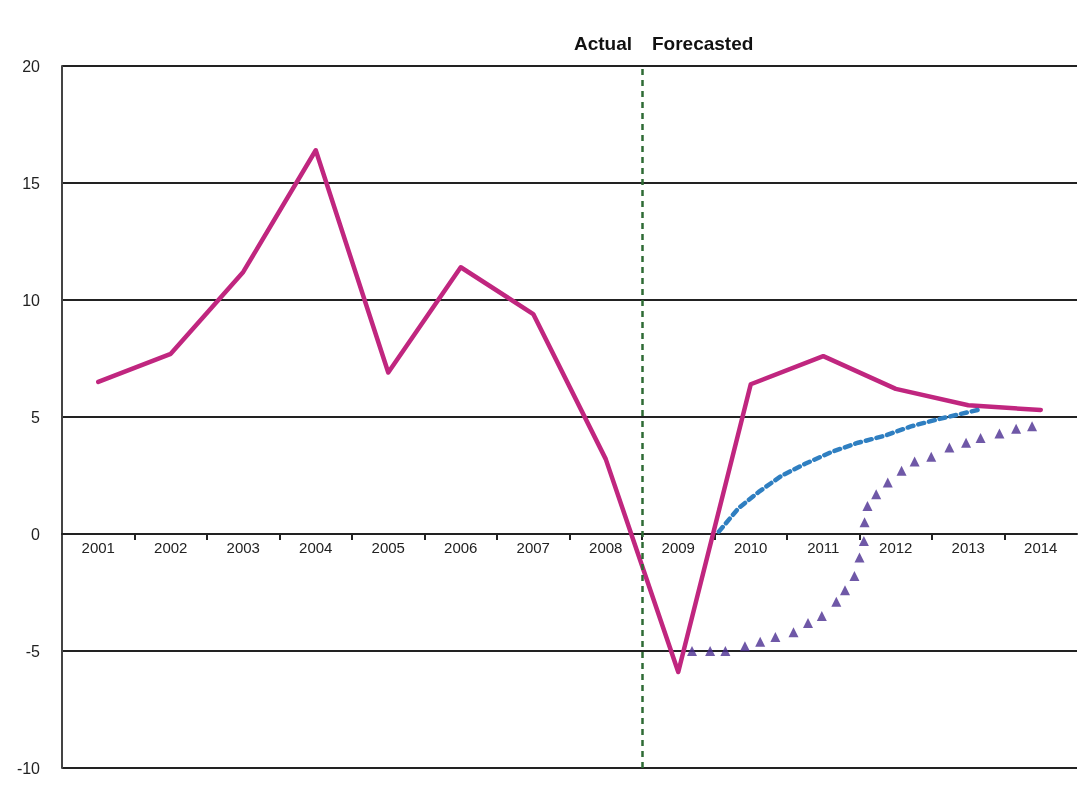 This screenshot has width=1087, height=805. I want to click on x-tick-label: 2002, so click(171, 547).